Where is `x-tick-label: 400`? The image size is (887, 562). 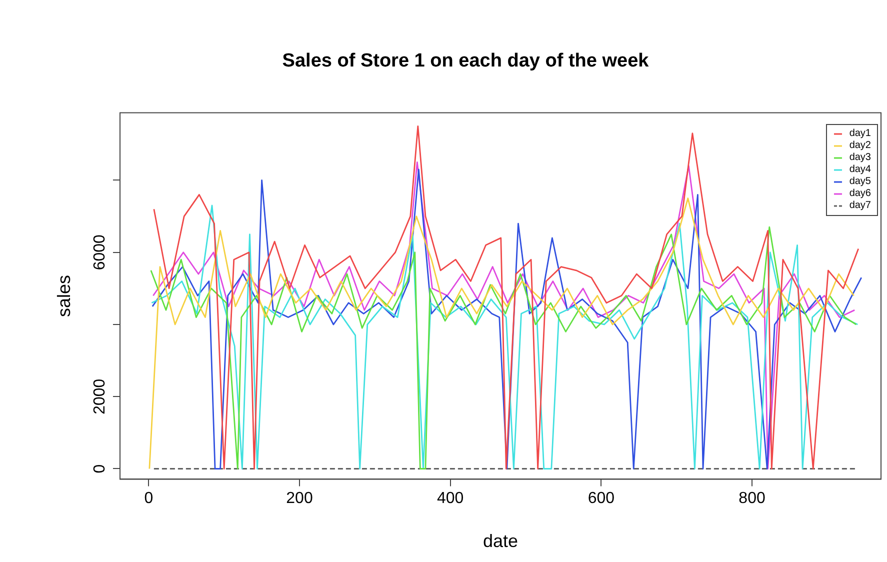
x-tick-label: 400 is located at coordinates (450, 499).